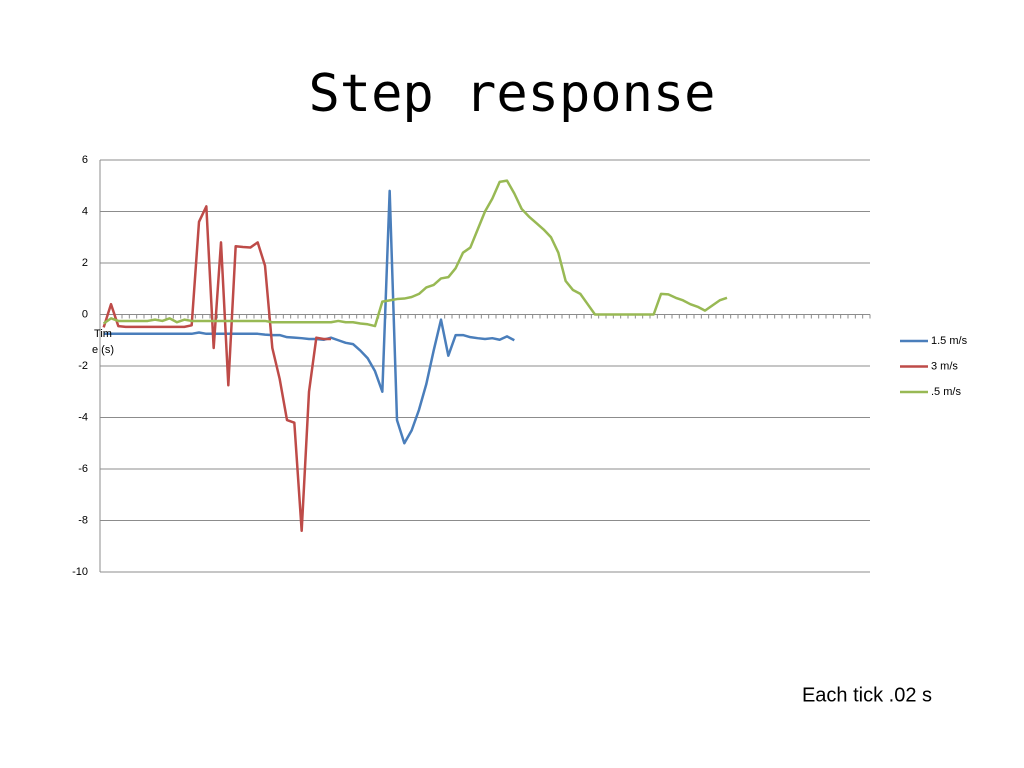  What do you see at coordinates (949, 341) in the screenshot?
I see `legend-label: 1.5 m/s` at bounding box center [949, 341].